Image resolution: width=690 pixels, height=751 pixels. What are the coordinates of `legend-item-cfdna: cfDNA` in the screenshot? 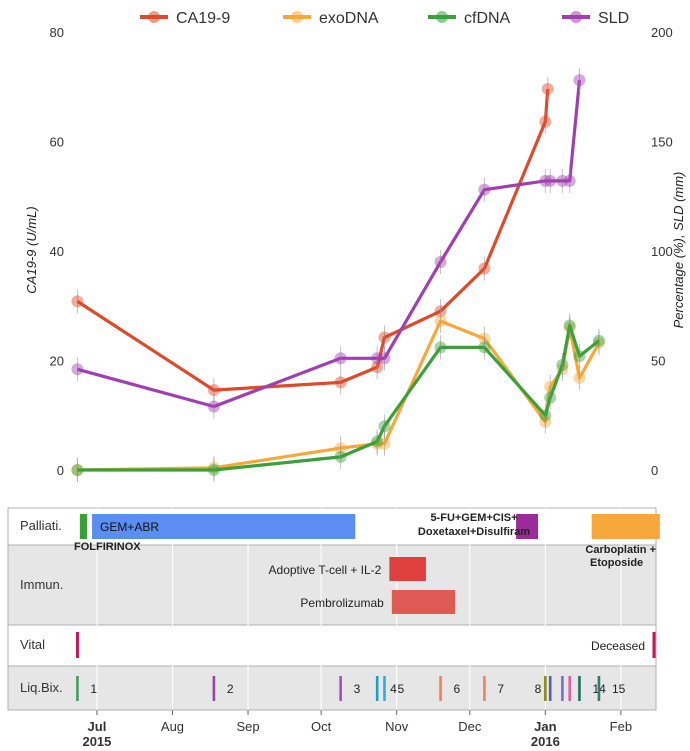 It's located at (469, 18).